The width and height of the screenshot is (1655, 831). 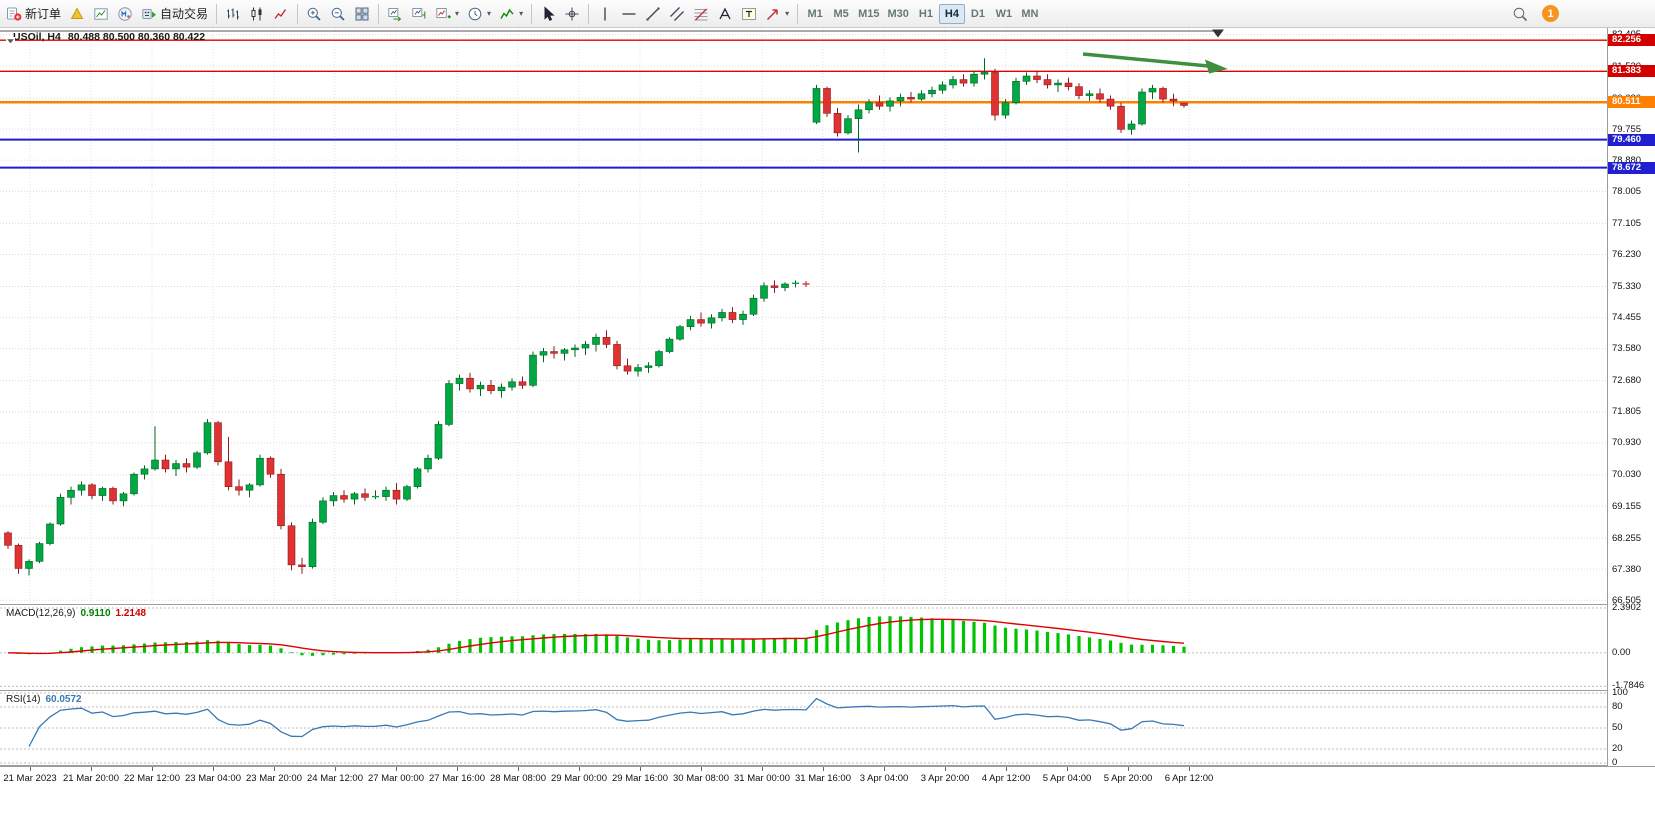 I want to click on tile-windows-button, so click(x=362, y=14).